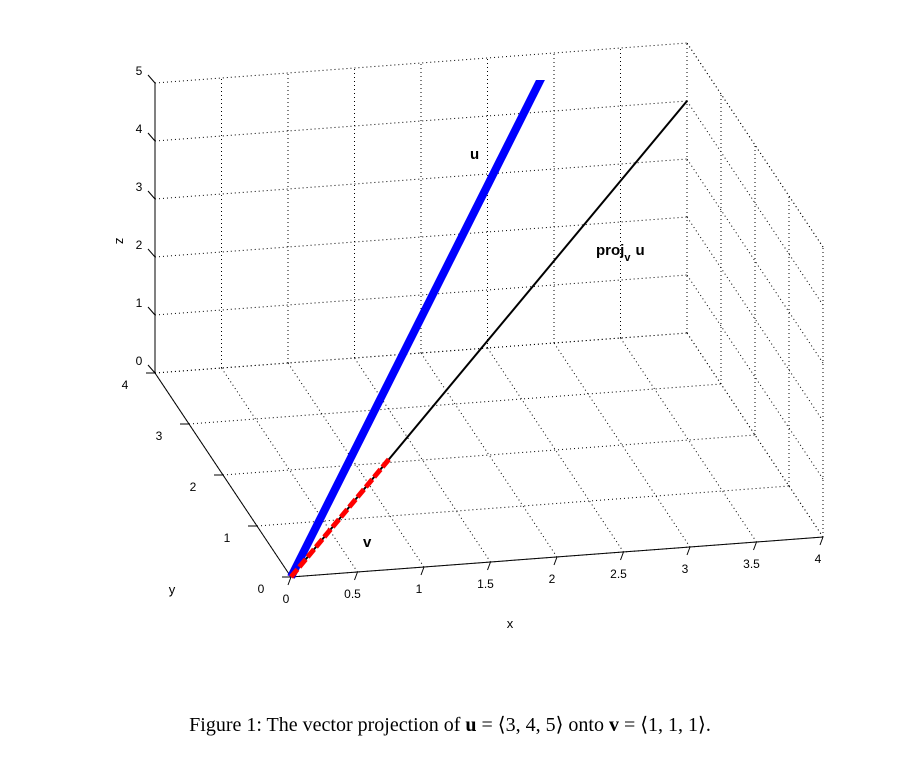 This screenshot has width=900, height=768. I want to click on y-tick-label: 0, so click(261, 589).